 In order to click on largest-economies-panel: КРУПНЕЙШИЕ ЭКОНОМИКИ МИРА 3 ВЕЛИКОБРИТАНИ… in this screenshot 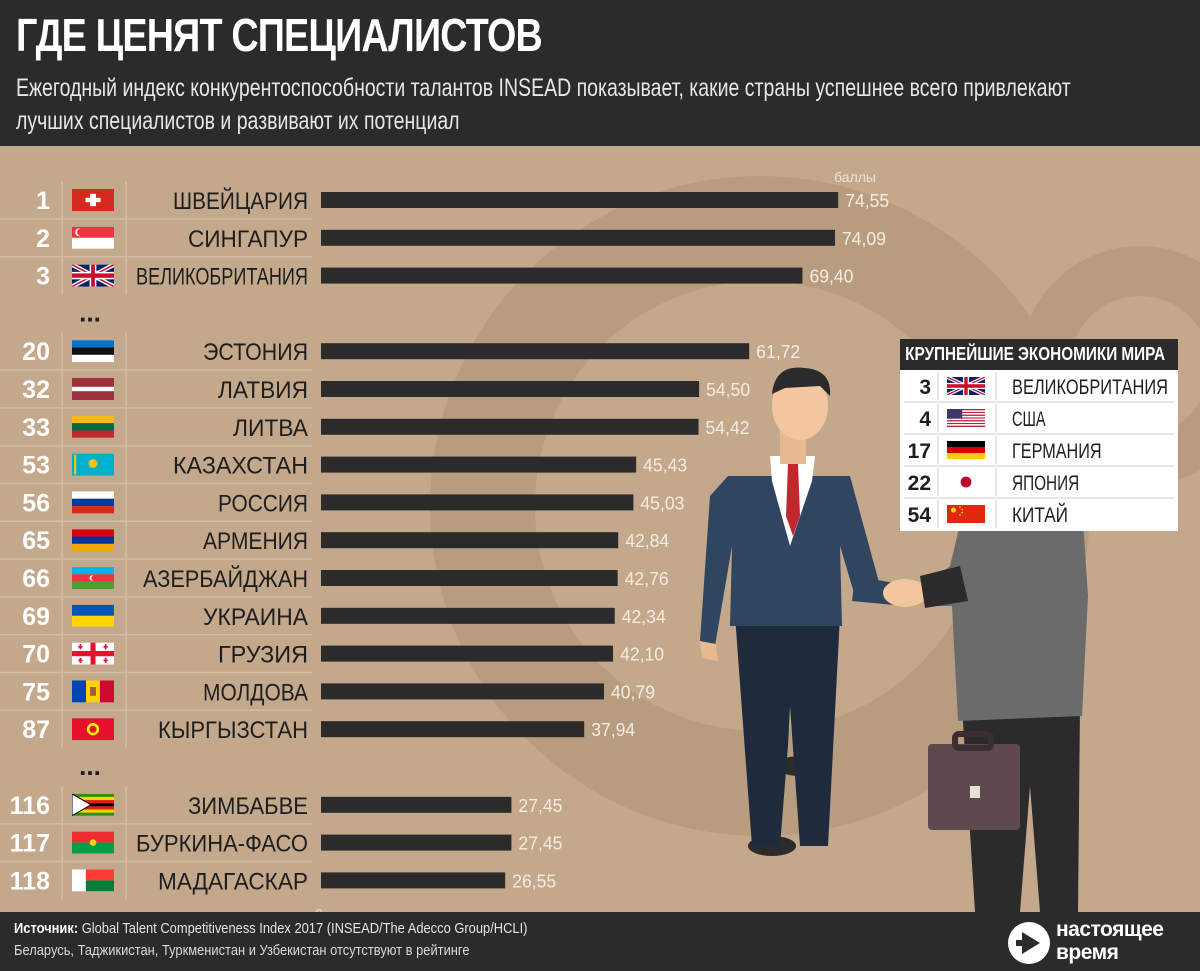, I will do `click(1039, 435)`.